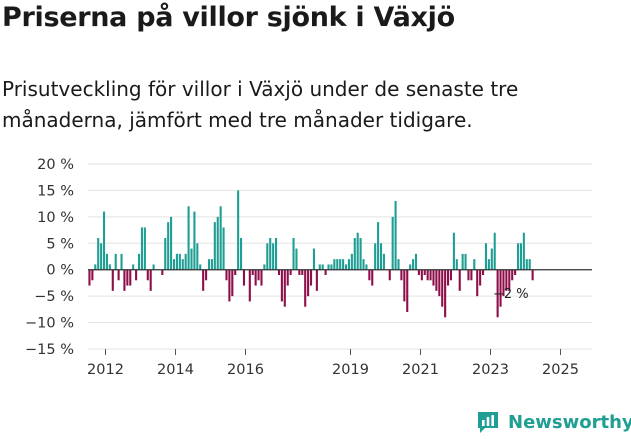  What do you see at coordinates (560, 370) in the screenshot?
I see `x-tick-label: 2025` at bounding box center [560, 370].